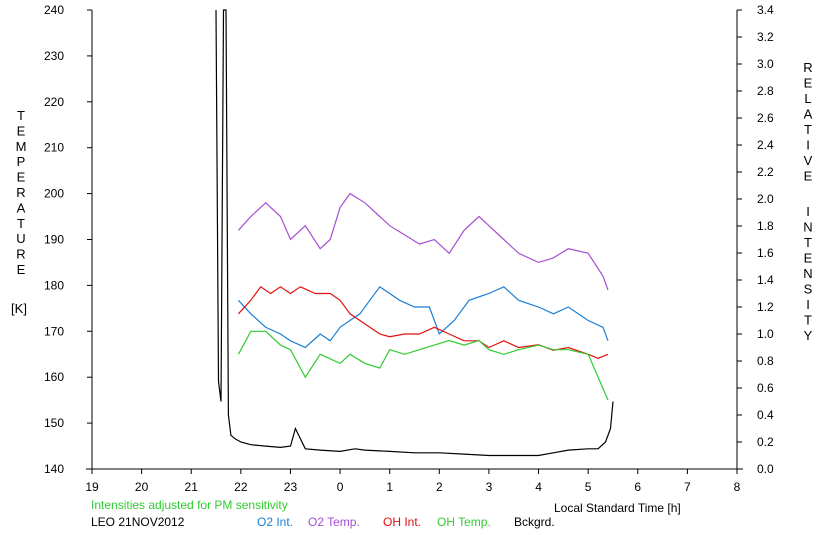  Describe the element at coordinates (54, 469) in the screenshot. I see `left-tick-label: 140` at that location.